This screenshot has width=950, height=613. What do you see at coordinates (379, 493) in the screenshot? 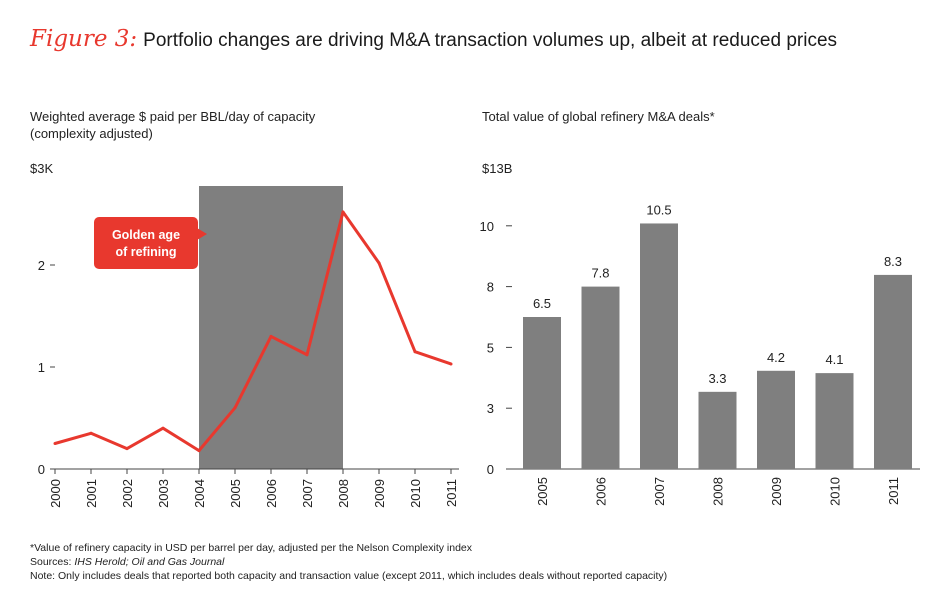
I see `left-x-tick-label: 2009` at bounding box center [379, 493].